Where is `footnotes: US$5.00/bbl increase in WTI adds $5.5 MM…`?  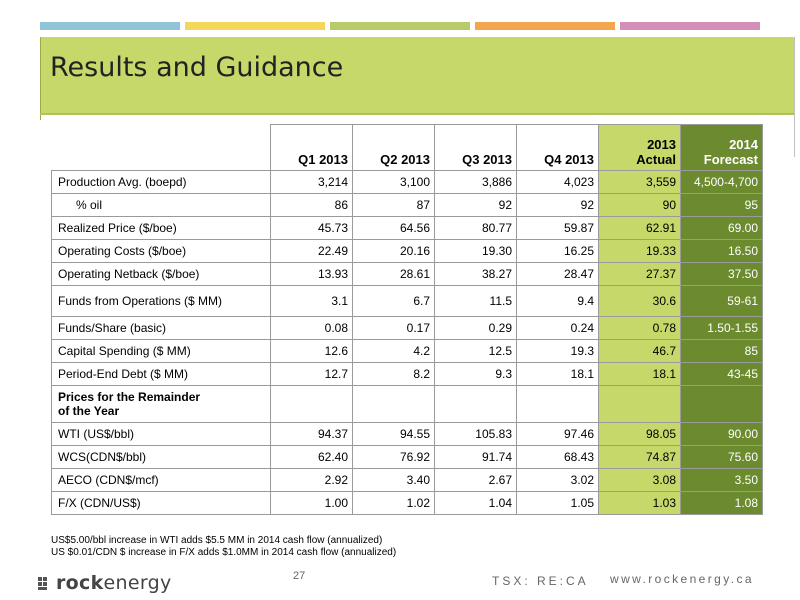
footnotes: US$5.00/bbl increase in WTI adds $5.5 MM… is located at coordinates (223, 547).